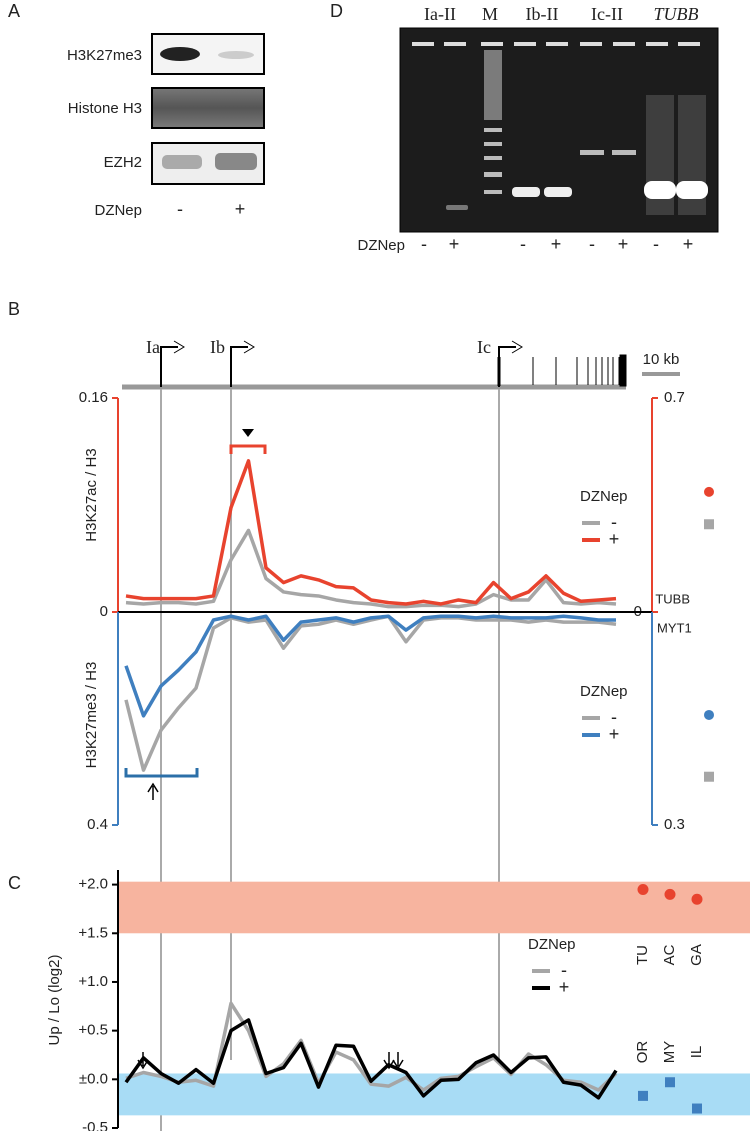 Image resolution: width=750 pixels, height=1131 pixels. I want to click on lane-label: TUBB, so click(676, 14).